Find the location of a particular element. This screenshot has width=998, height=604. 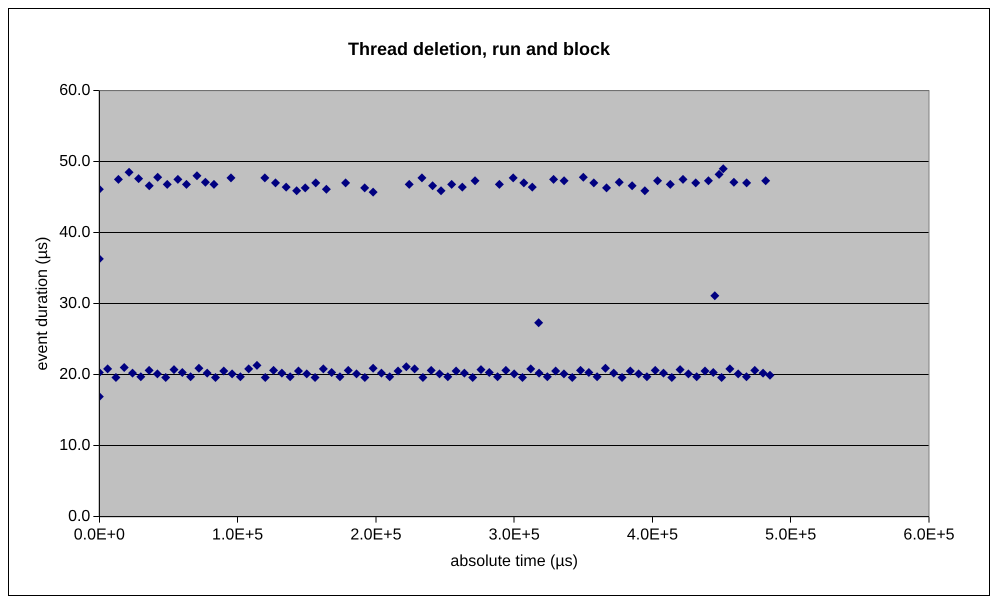

y-tick-label: 40.0 is located at coordinates (74, 233).